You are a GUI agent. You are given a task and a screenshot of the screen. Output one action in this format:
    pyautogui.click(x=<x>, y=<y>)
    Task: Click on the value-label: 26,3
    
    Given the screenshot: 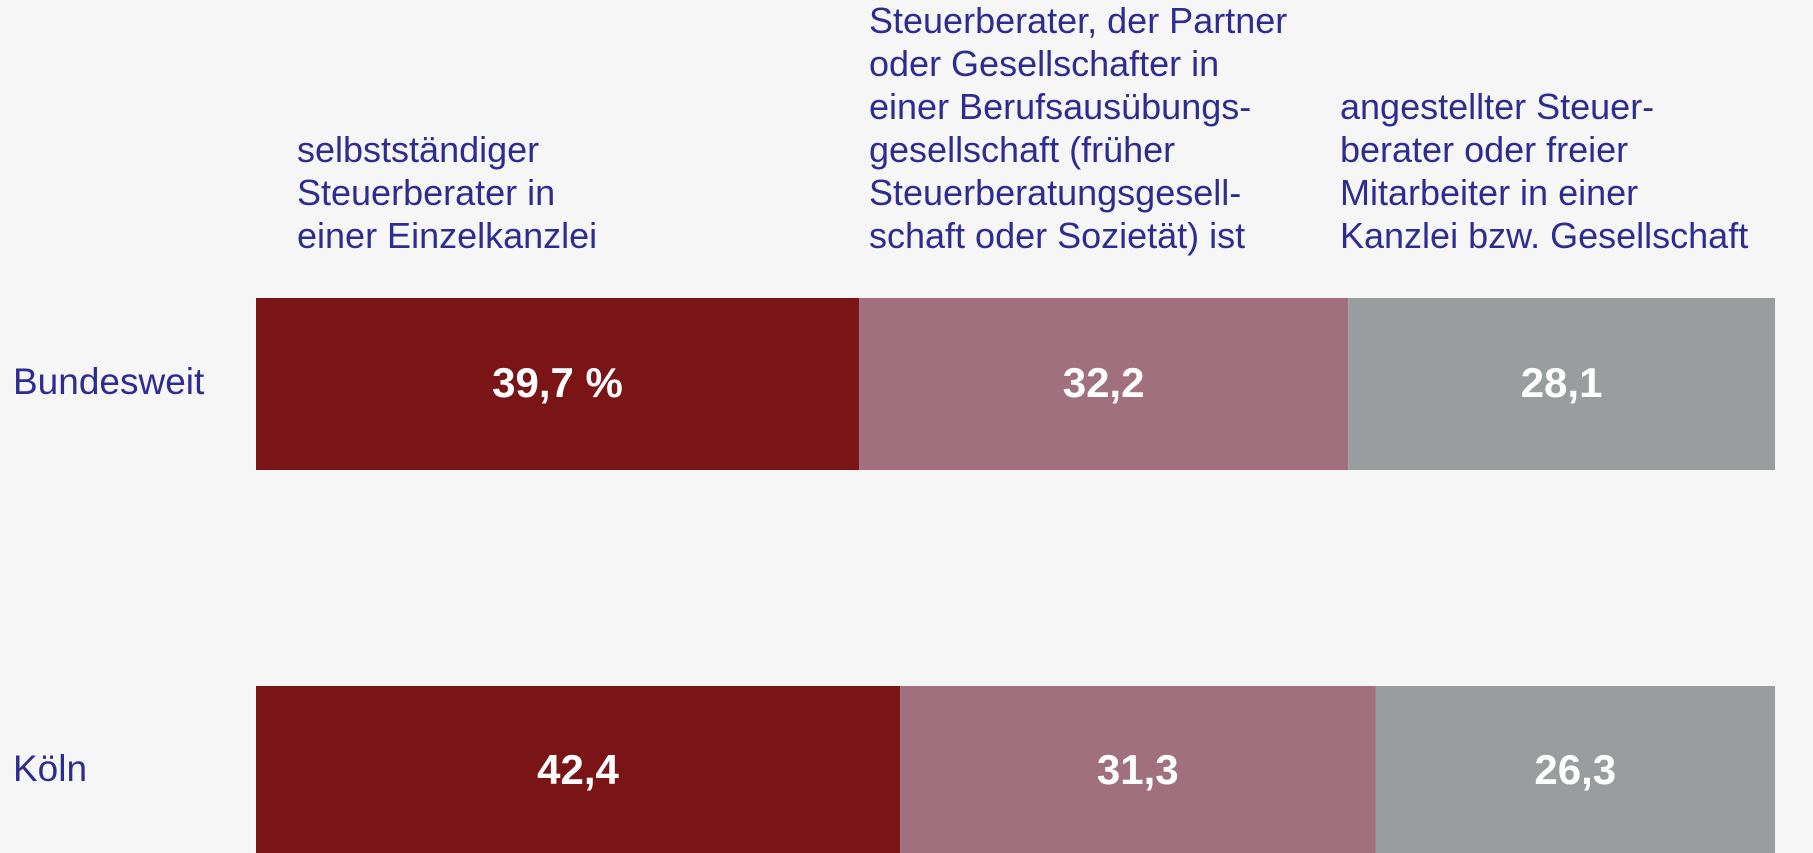 What is the action you would take?
    pyautogui.click(x=1575, y=769)
    